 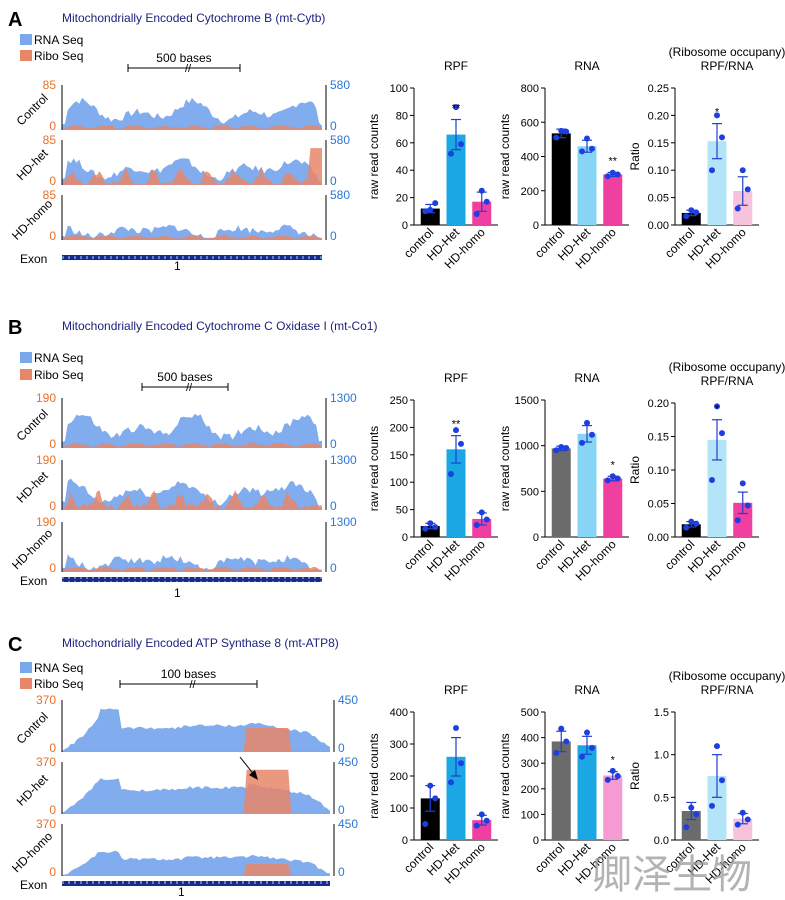 I want to click on ribo-max-label: 85, so click(x=50, y=195).